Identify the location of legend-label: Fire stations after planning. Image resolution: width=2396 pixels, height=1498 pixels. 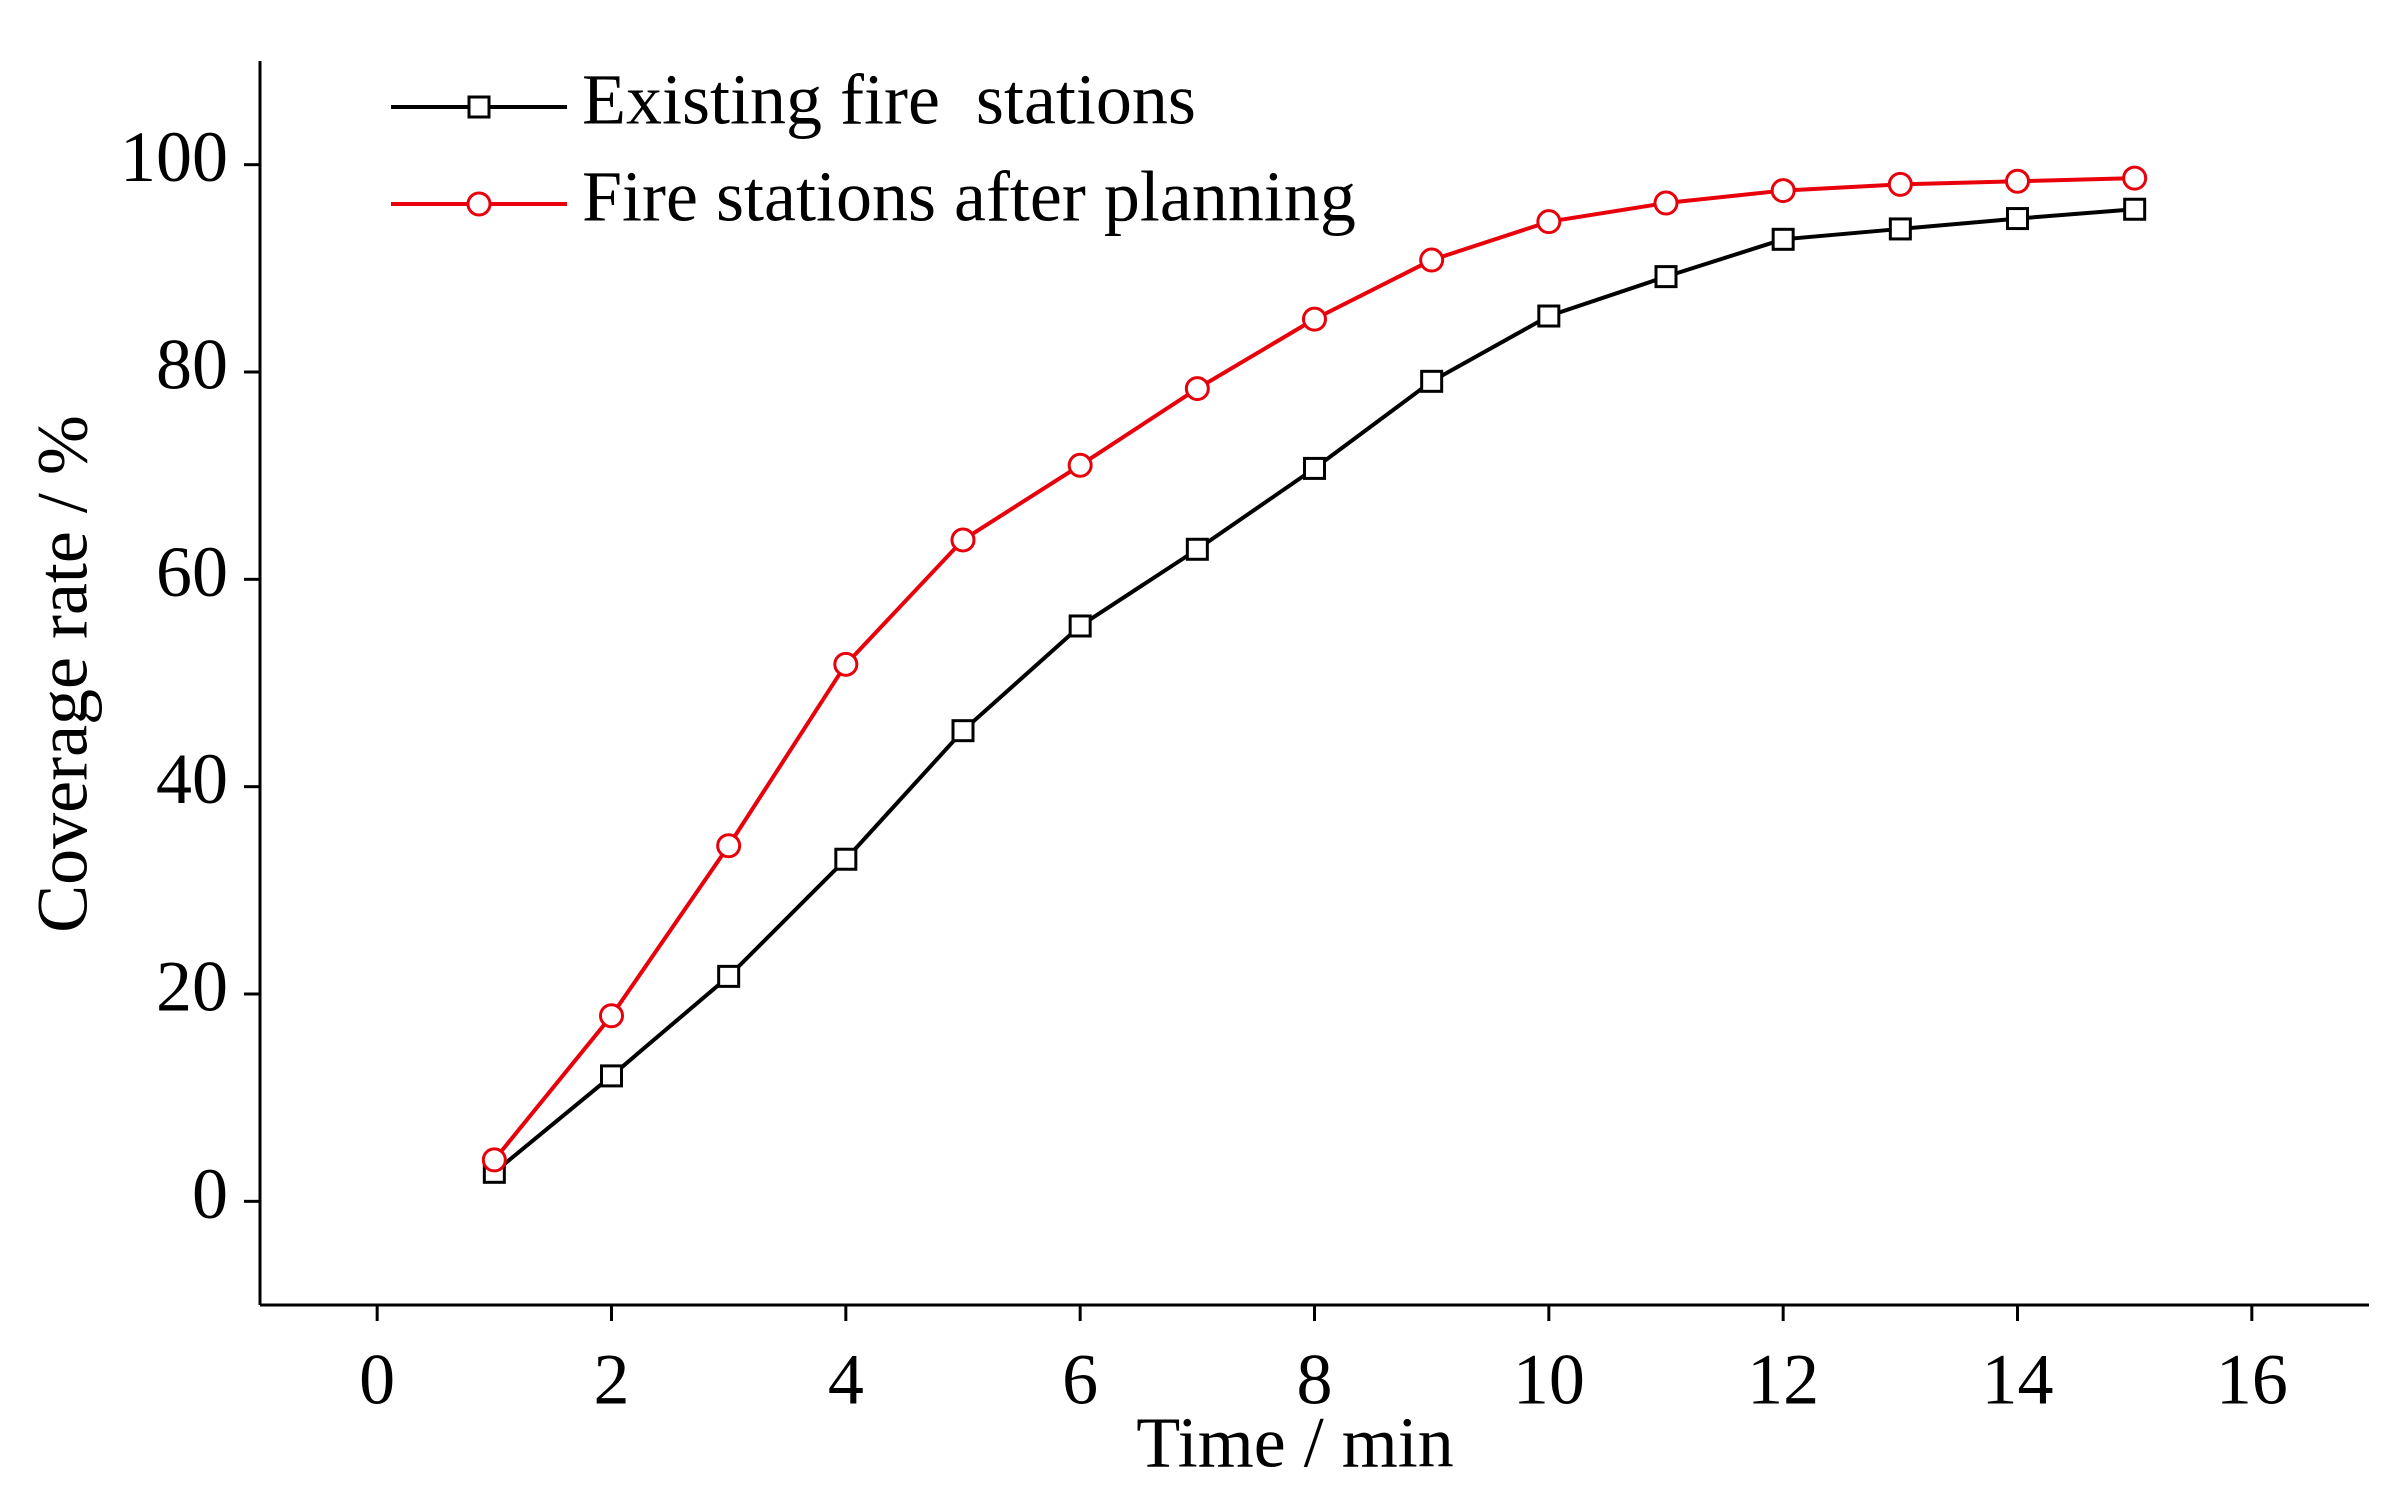
(969, 197).